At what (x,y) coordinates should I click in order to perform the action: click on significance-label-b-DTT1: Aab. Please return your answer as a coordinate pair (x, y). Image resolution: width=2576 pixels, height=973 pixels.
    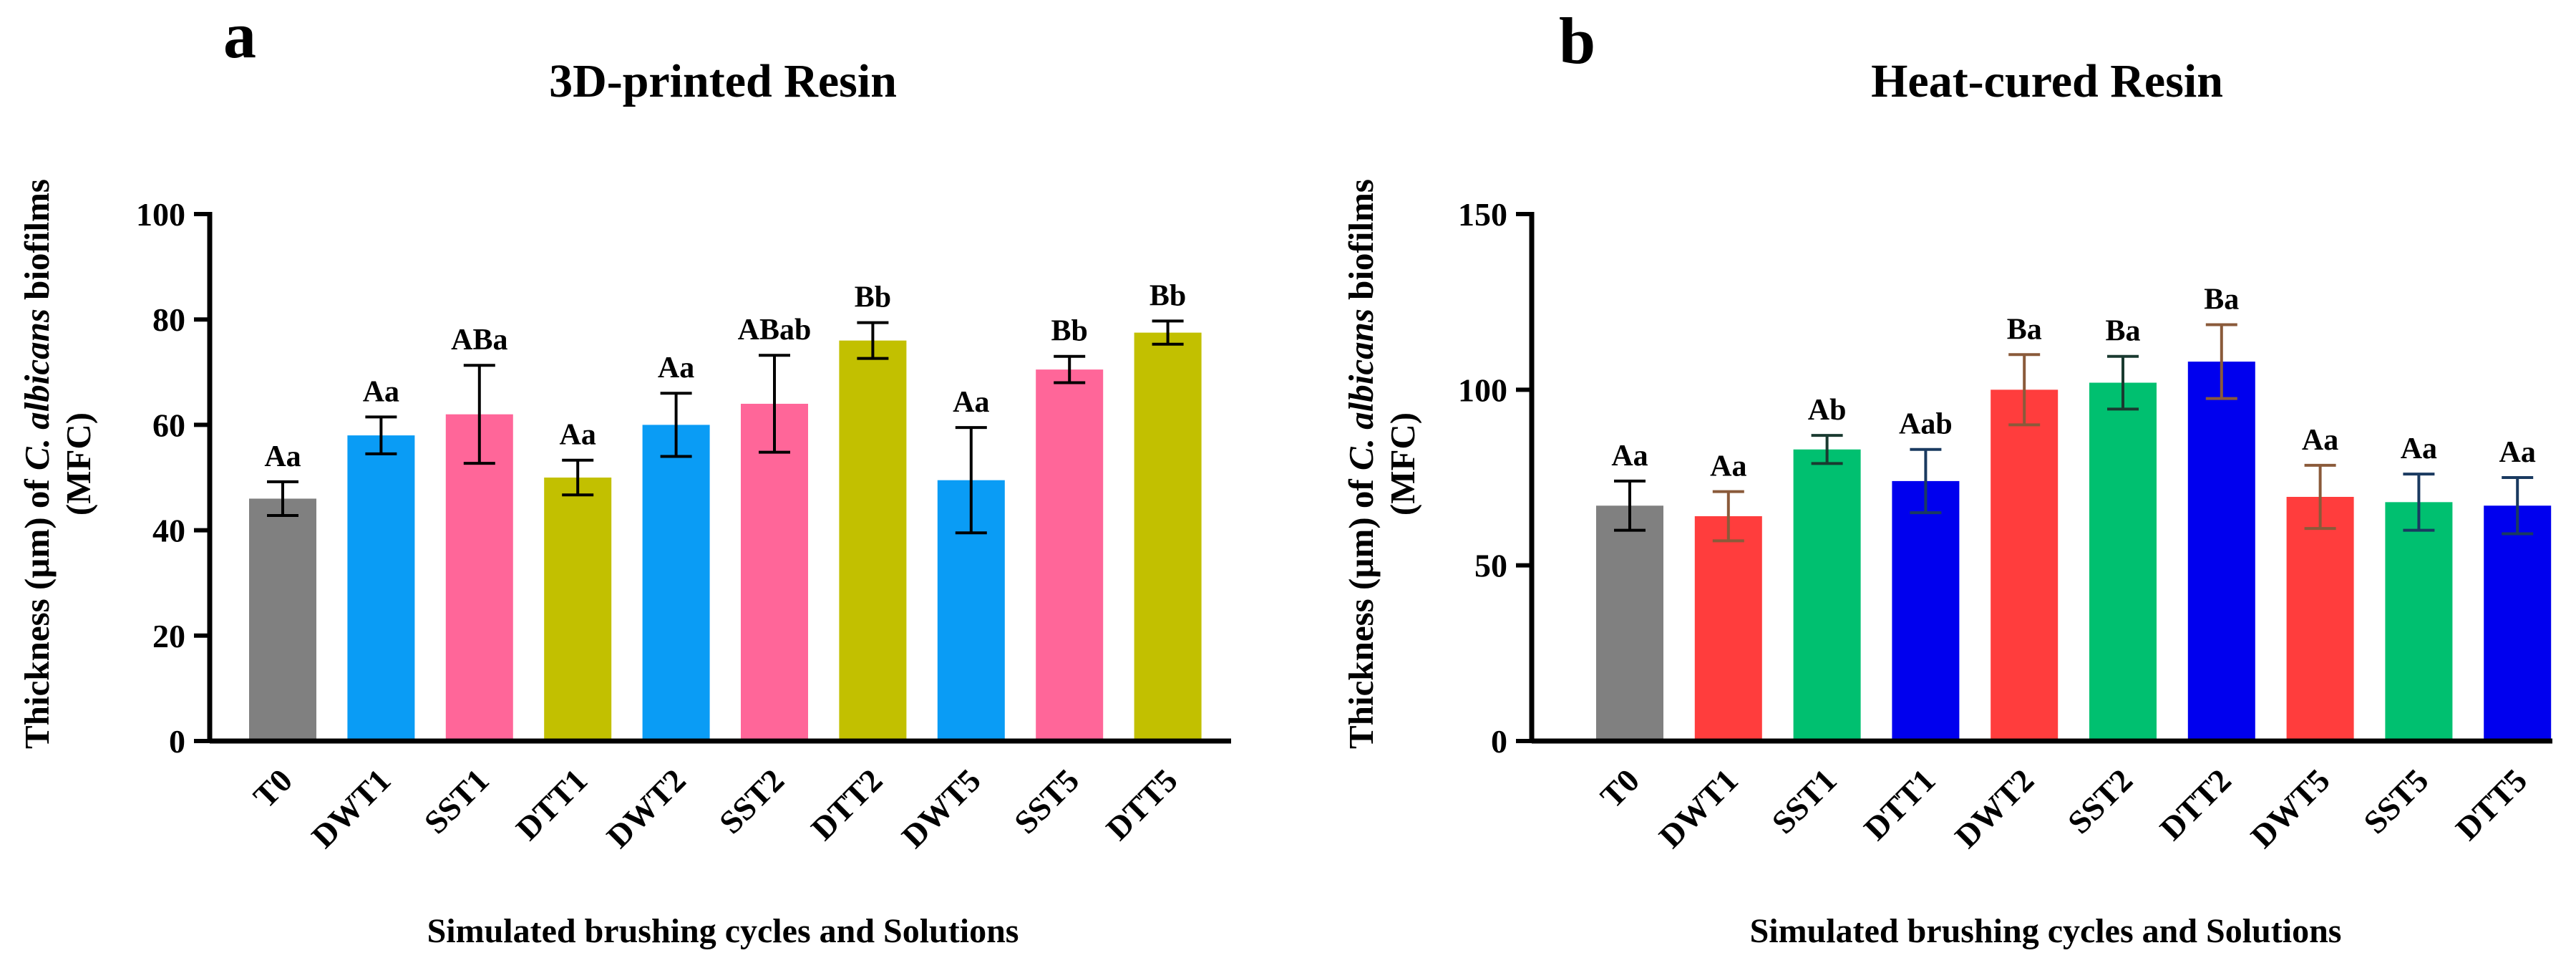
    Looking at the image, I should click on (1926, 424).